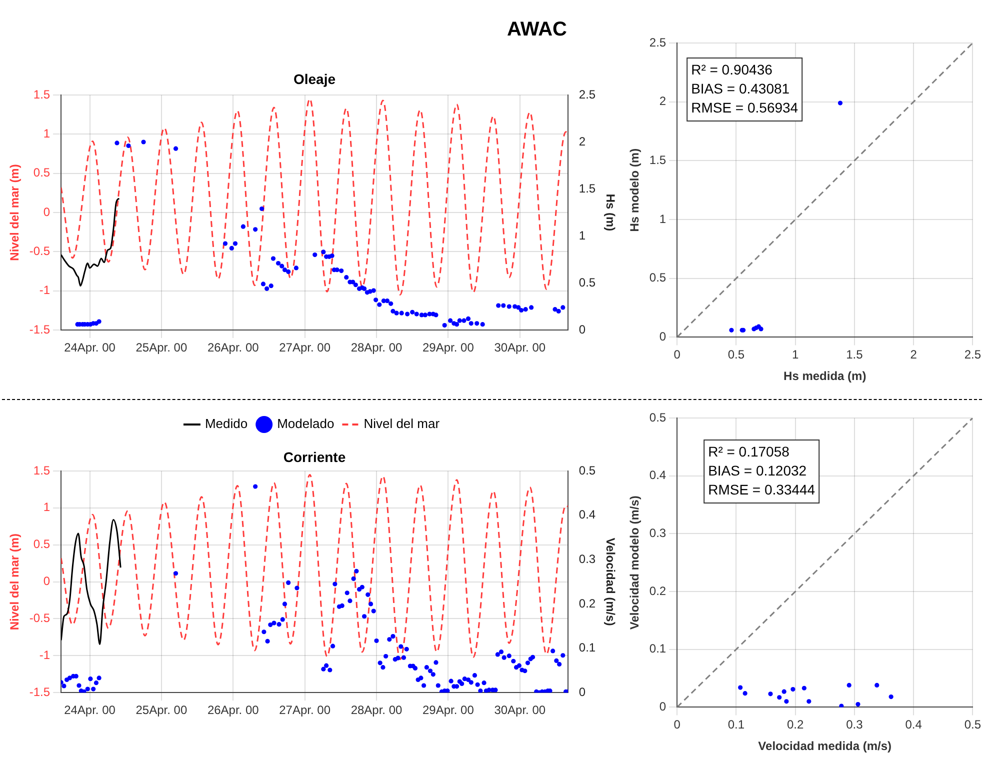  What do you see at coordinates (537, 29) in the screenshot?
I see `chart-title: AWAC` at bounding box center [537, 29].